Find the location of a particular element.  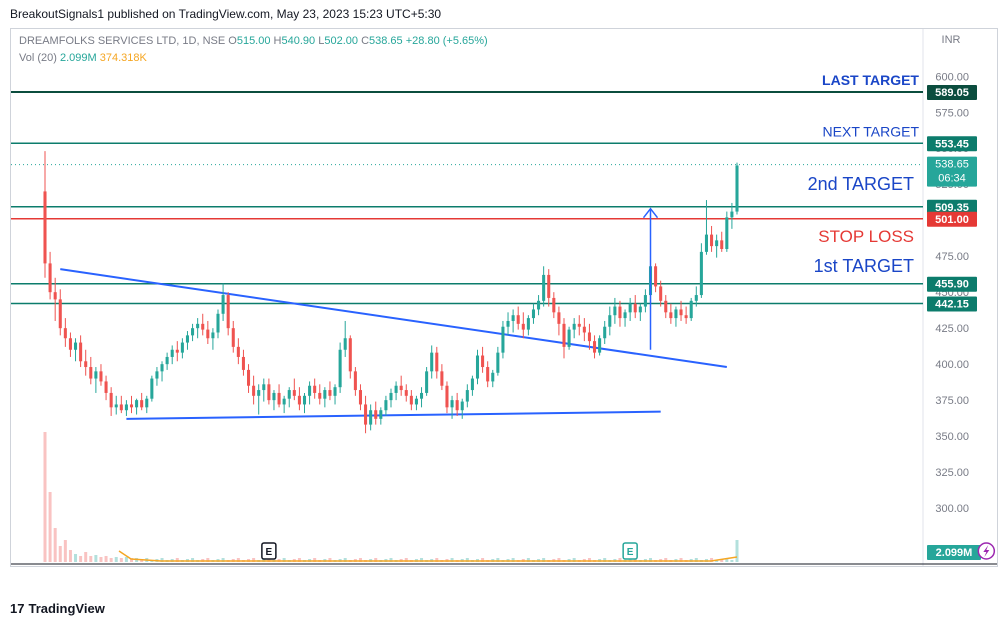

flash-glyph is located at coordinates (986, 551).